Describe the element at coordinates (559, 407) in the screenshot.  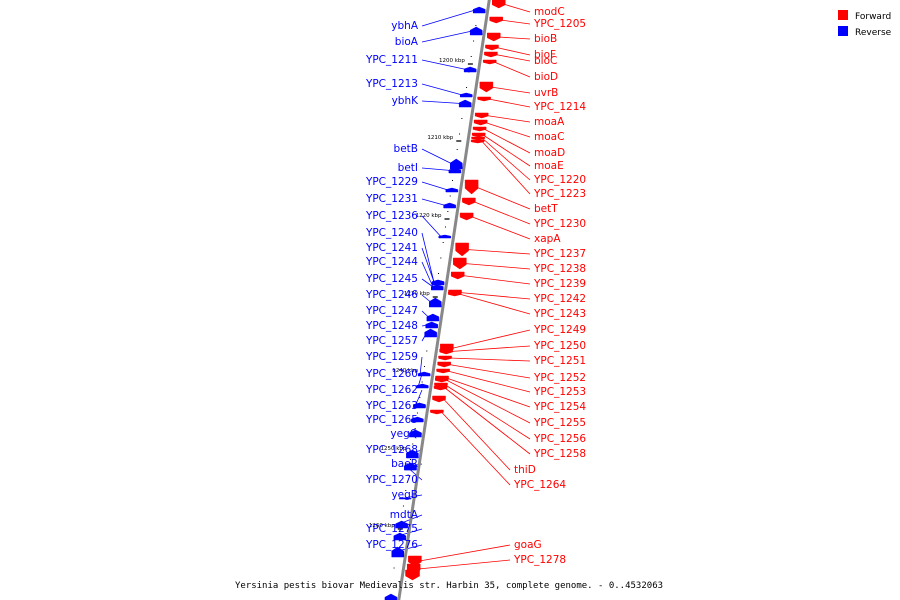
I see `forward-gene-label-ypc-1254: YPC_1254` at that location.